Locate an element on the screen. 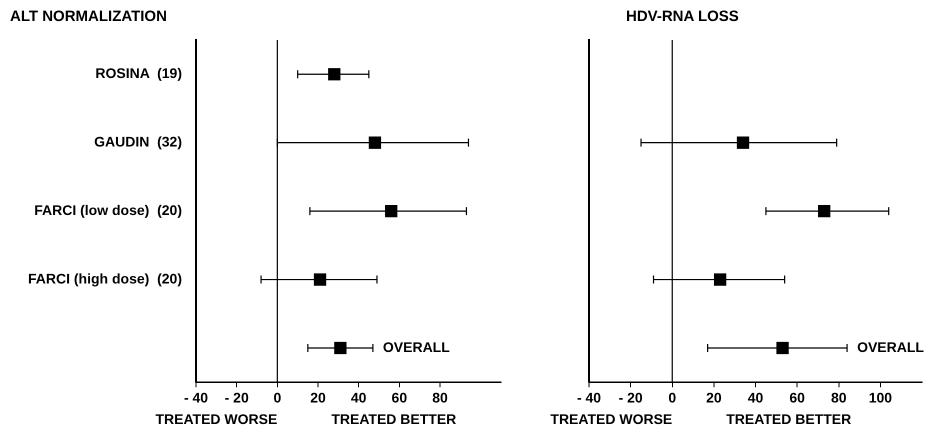  chart-title: HDV-RNA LOSS is located at coordinates (682, 16).